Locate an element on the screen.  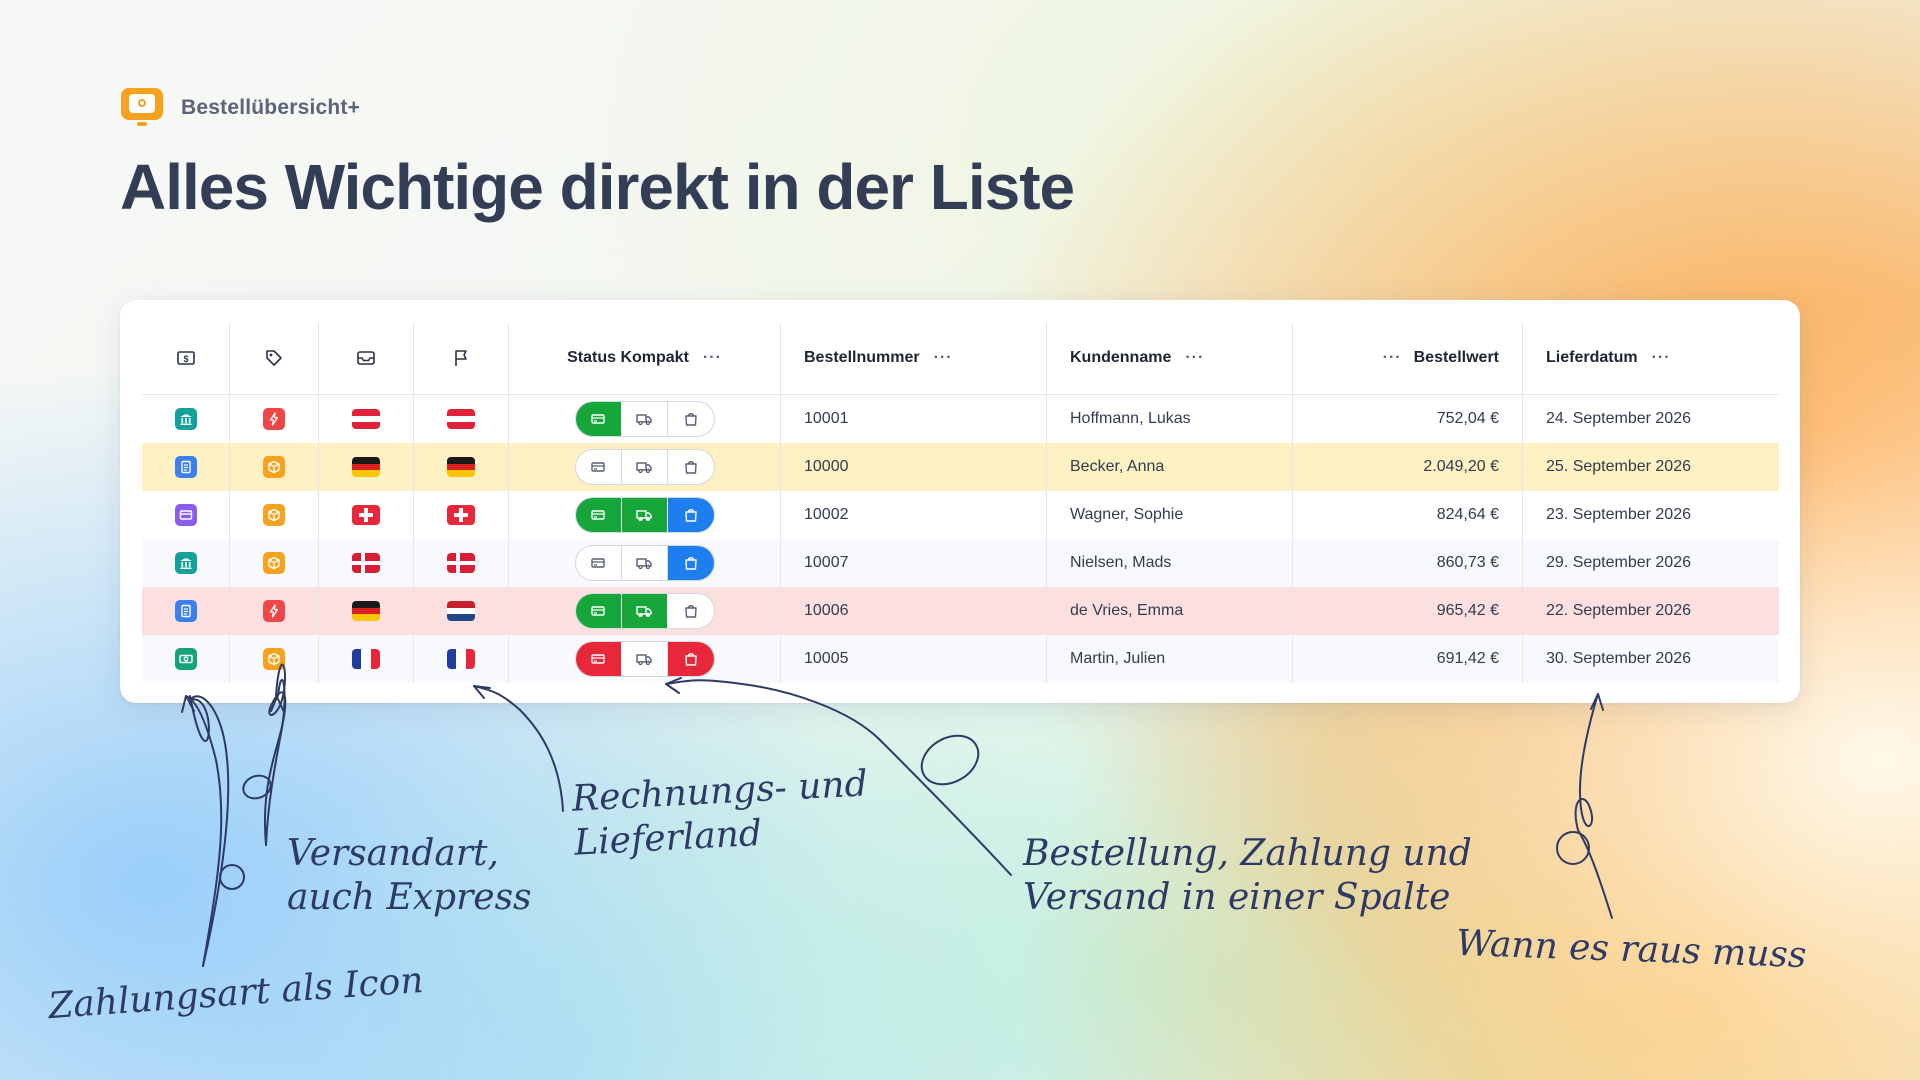
cash-icon is located at coordinates (185, 659).